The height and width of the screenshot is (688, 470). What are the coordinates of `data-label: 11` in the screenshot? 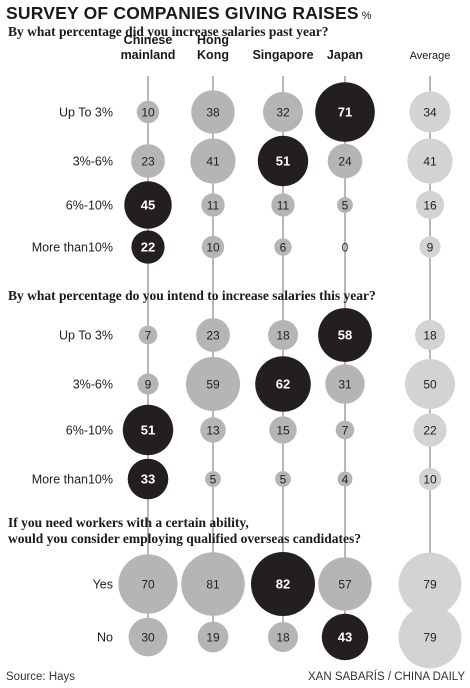 It's located at (213, 206).